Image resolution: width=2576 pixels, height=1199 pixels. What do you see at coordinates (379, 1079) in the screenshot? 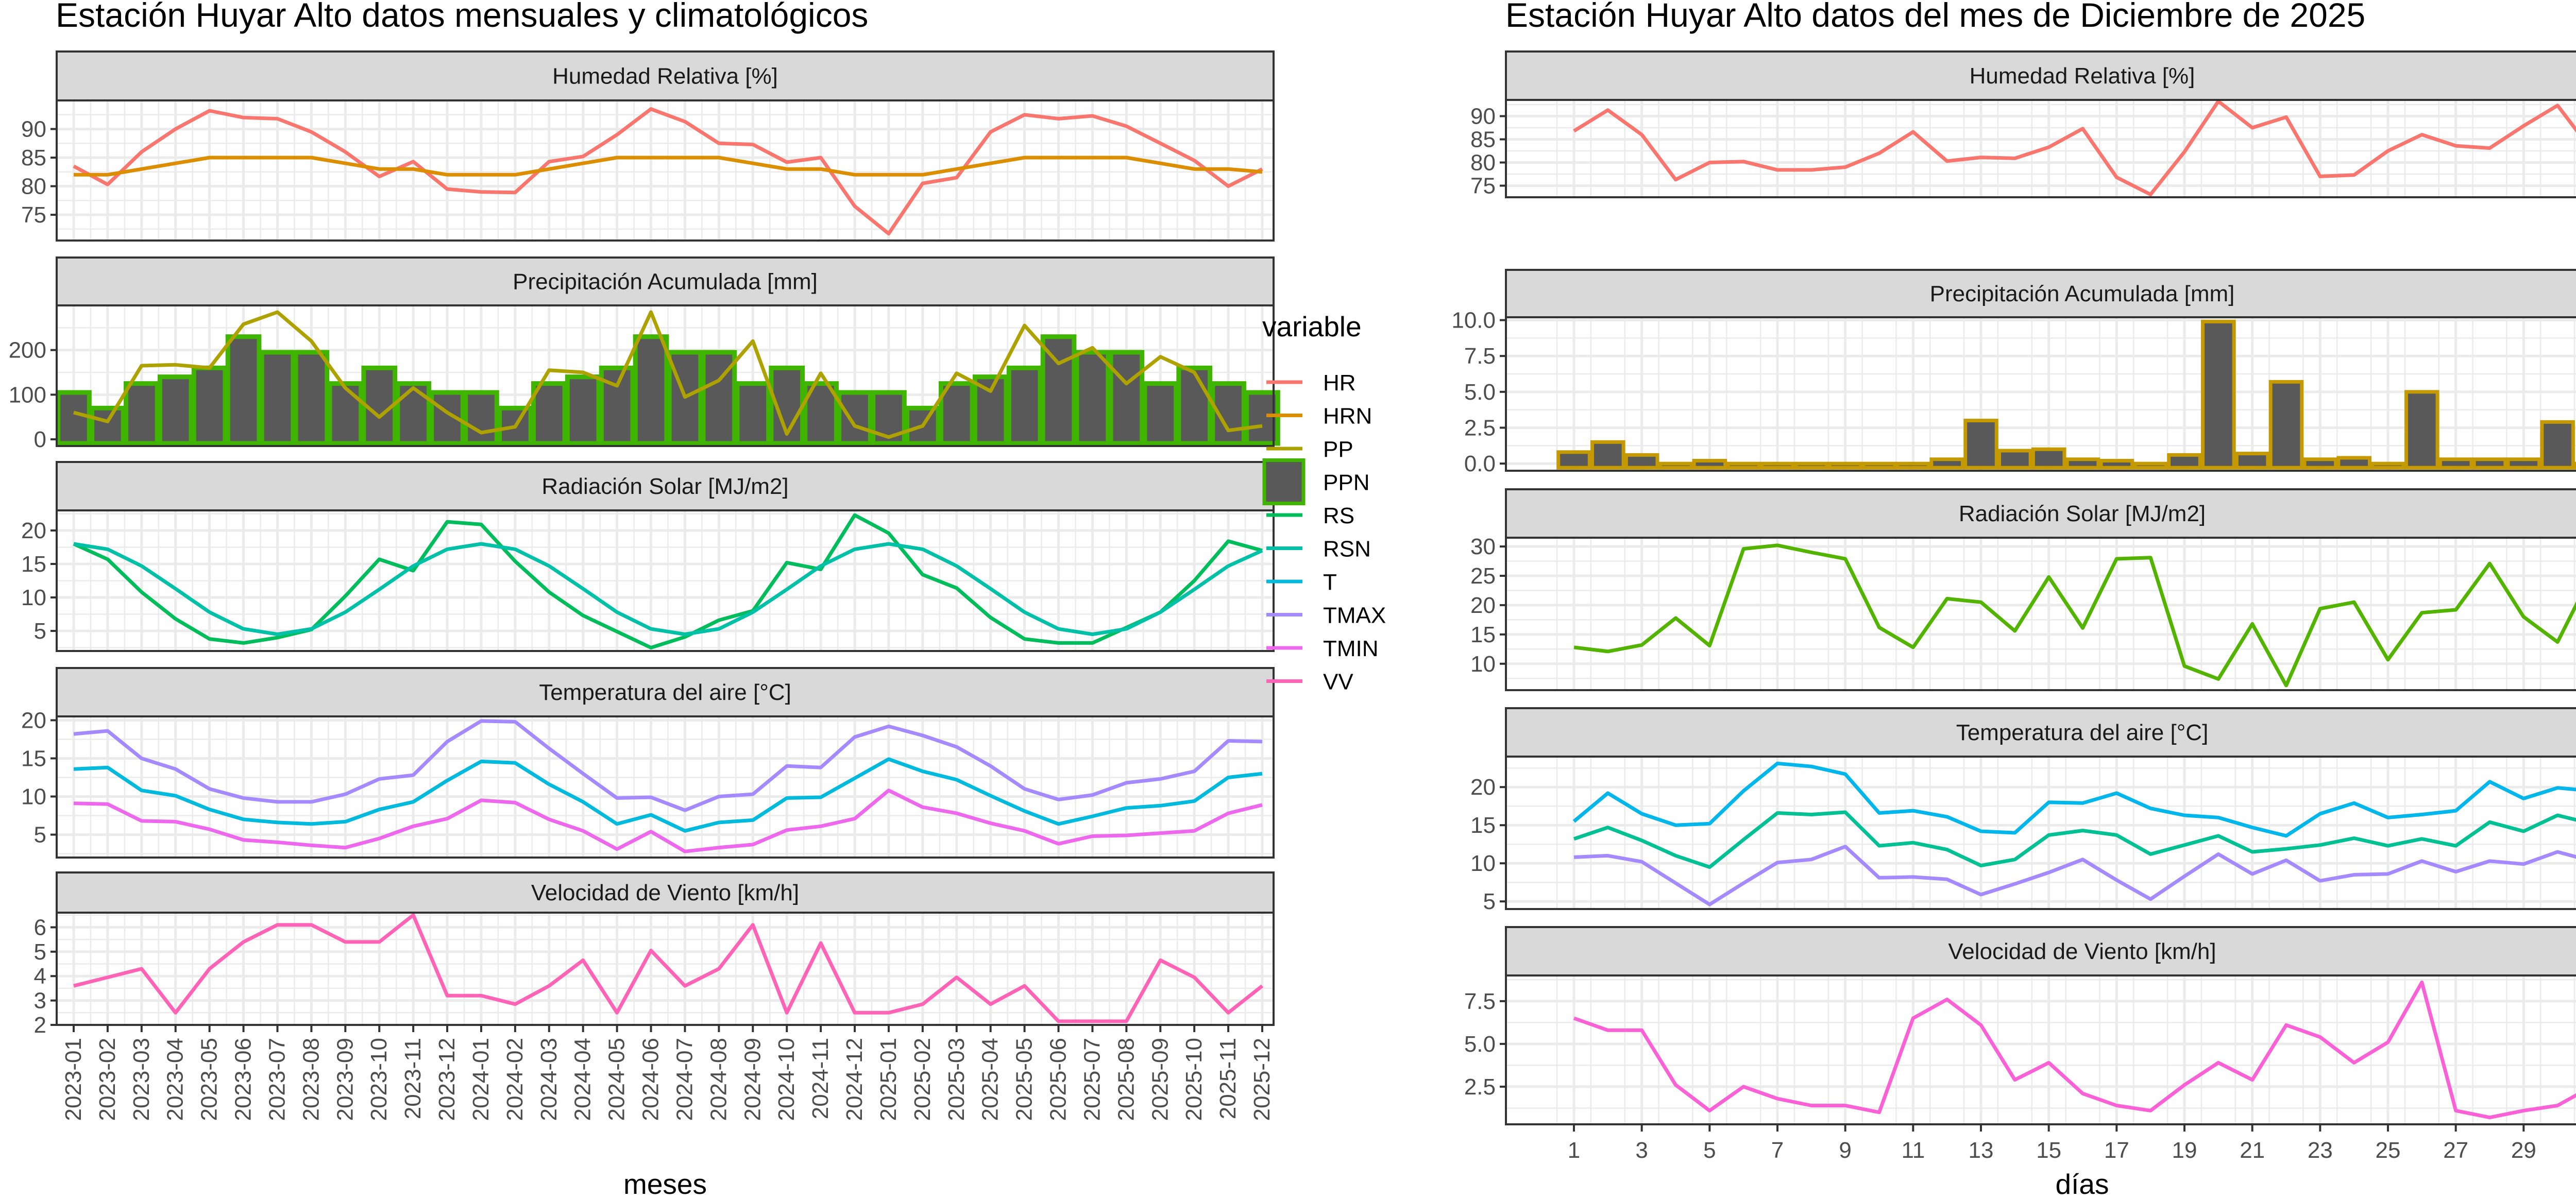
I see `x-tick-label: 2023-10` at bounding box center [379, 1079].